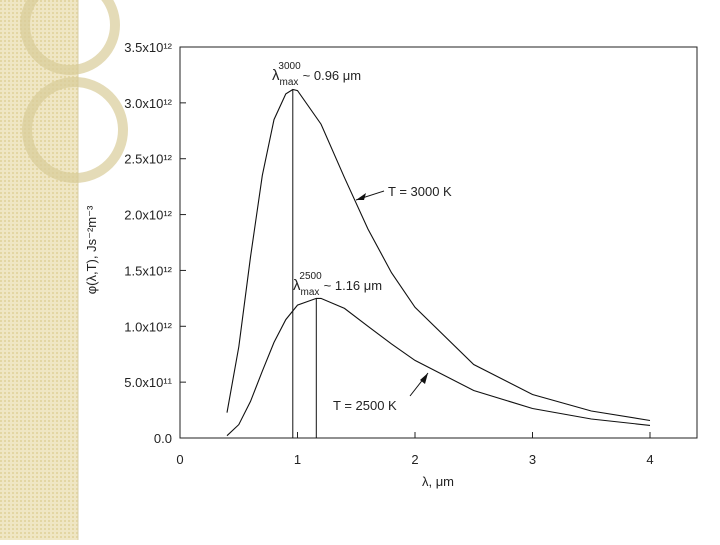  I want to click on annotation: λmax 2500~ 1.16 μm, so click(337, 284).